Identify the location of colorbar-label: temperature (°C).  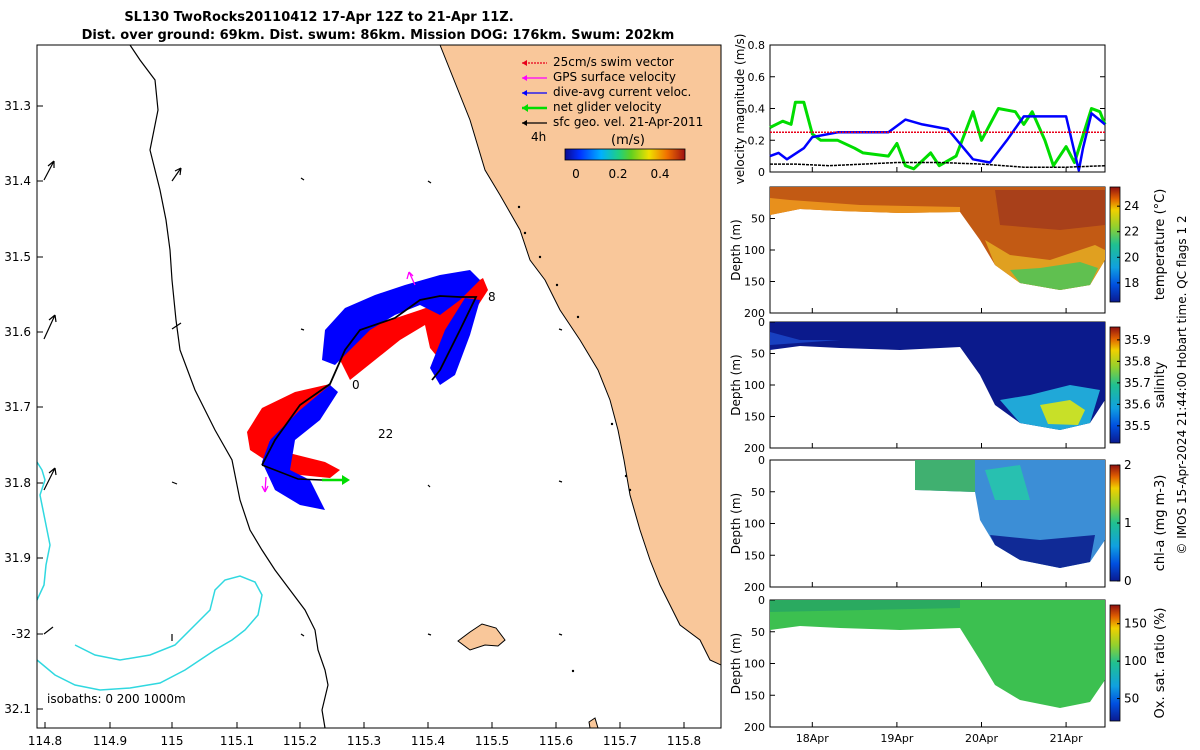
(1160, 245).